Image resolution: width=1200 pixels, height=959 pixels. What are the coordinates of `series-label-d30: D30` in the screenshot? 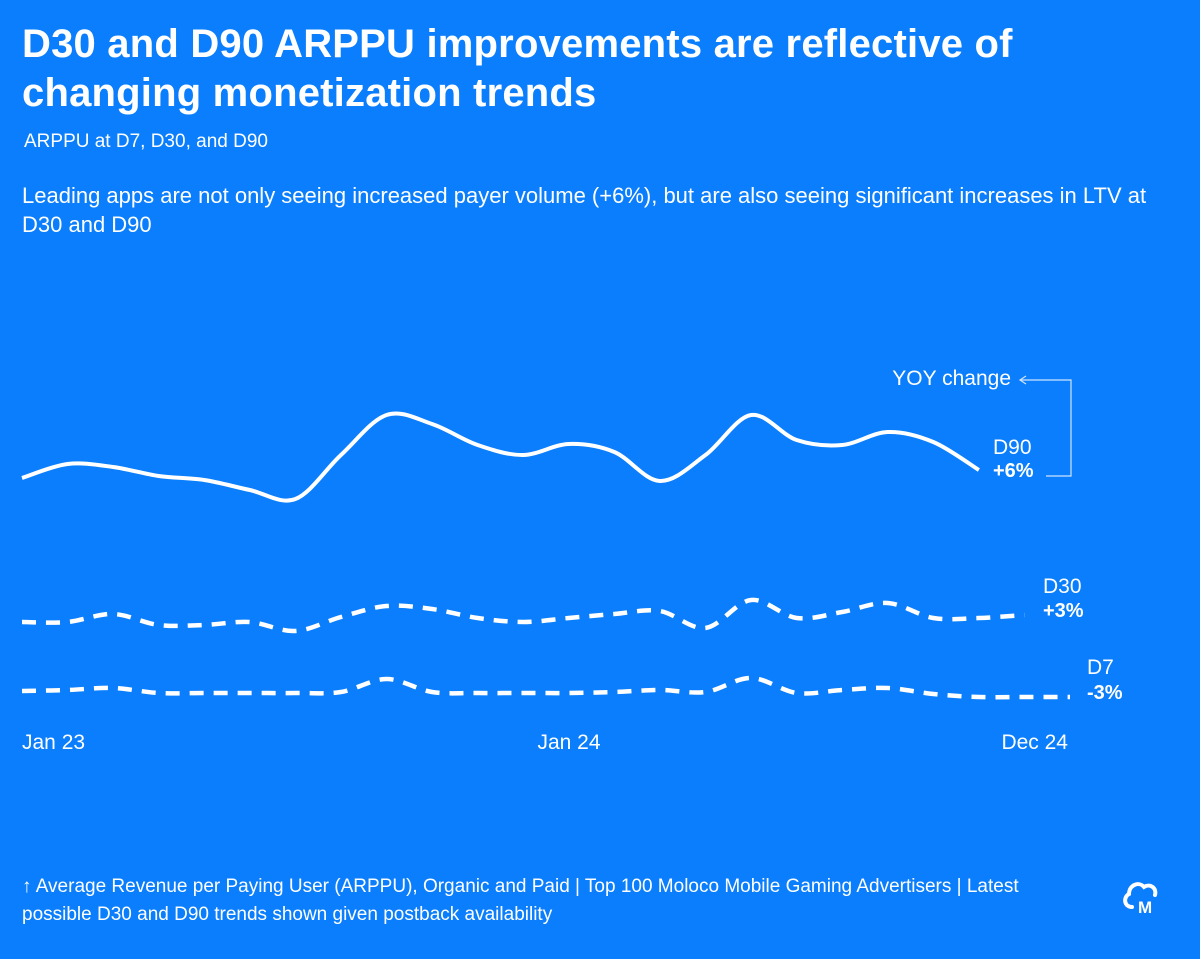 It's located at (1062, 586).